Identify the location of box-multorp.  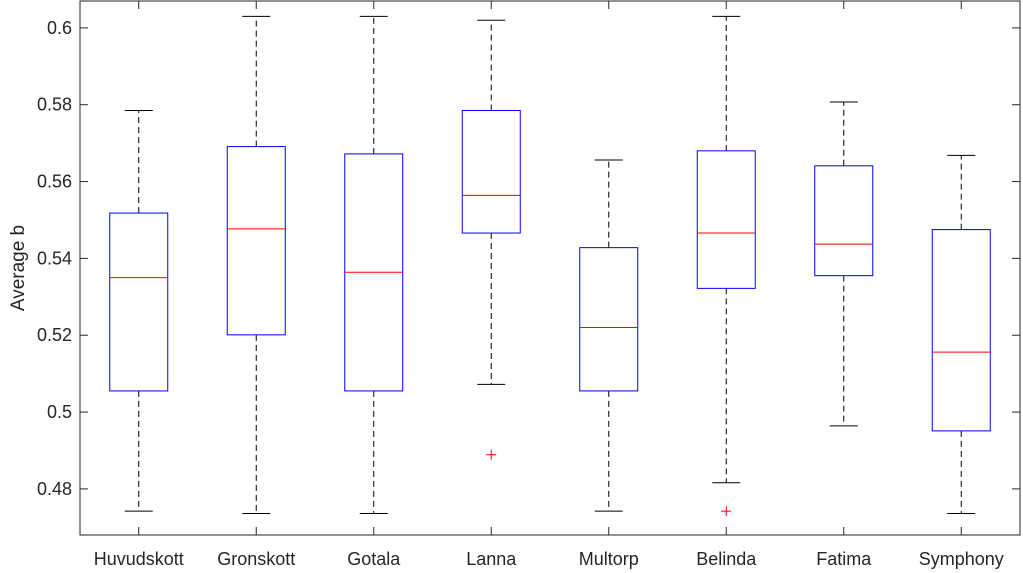
(609, 335).